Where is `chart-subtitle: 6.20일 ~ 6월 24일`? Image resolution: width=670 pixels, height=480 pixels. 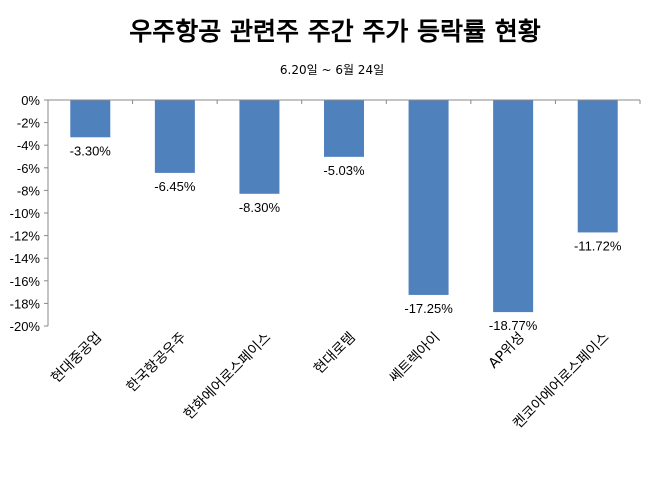
chart-subtitle: 6.20일 ~ 6월 24일 is located at coordinates (332, 70).